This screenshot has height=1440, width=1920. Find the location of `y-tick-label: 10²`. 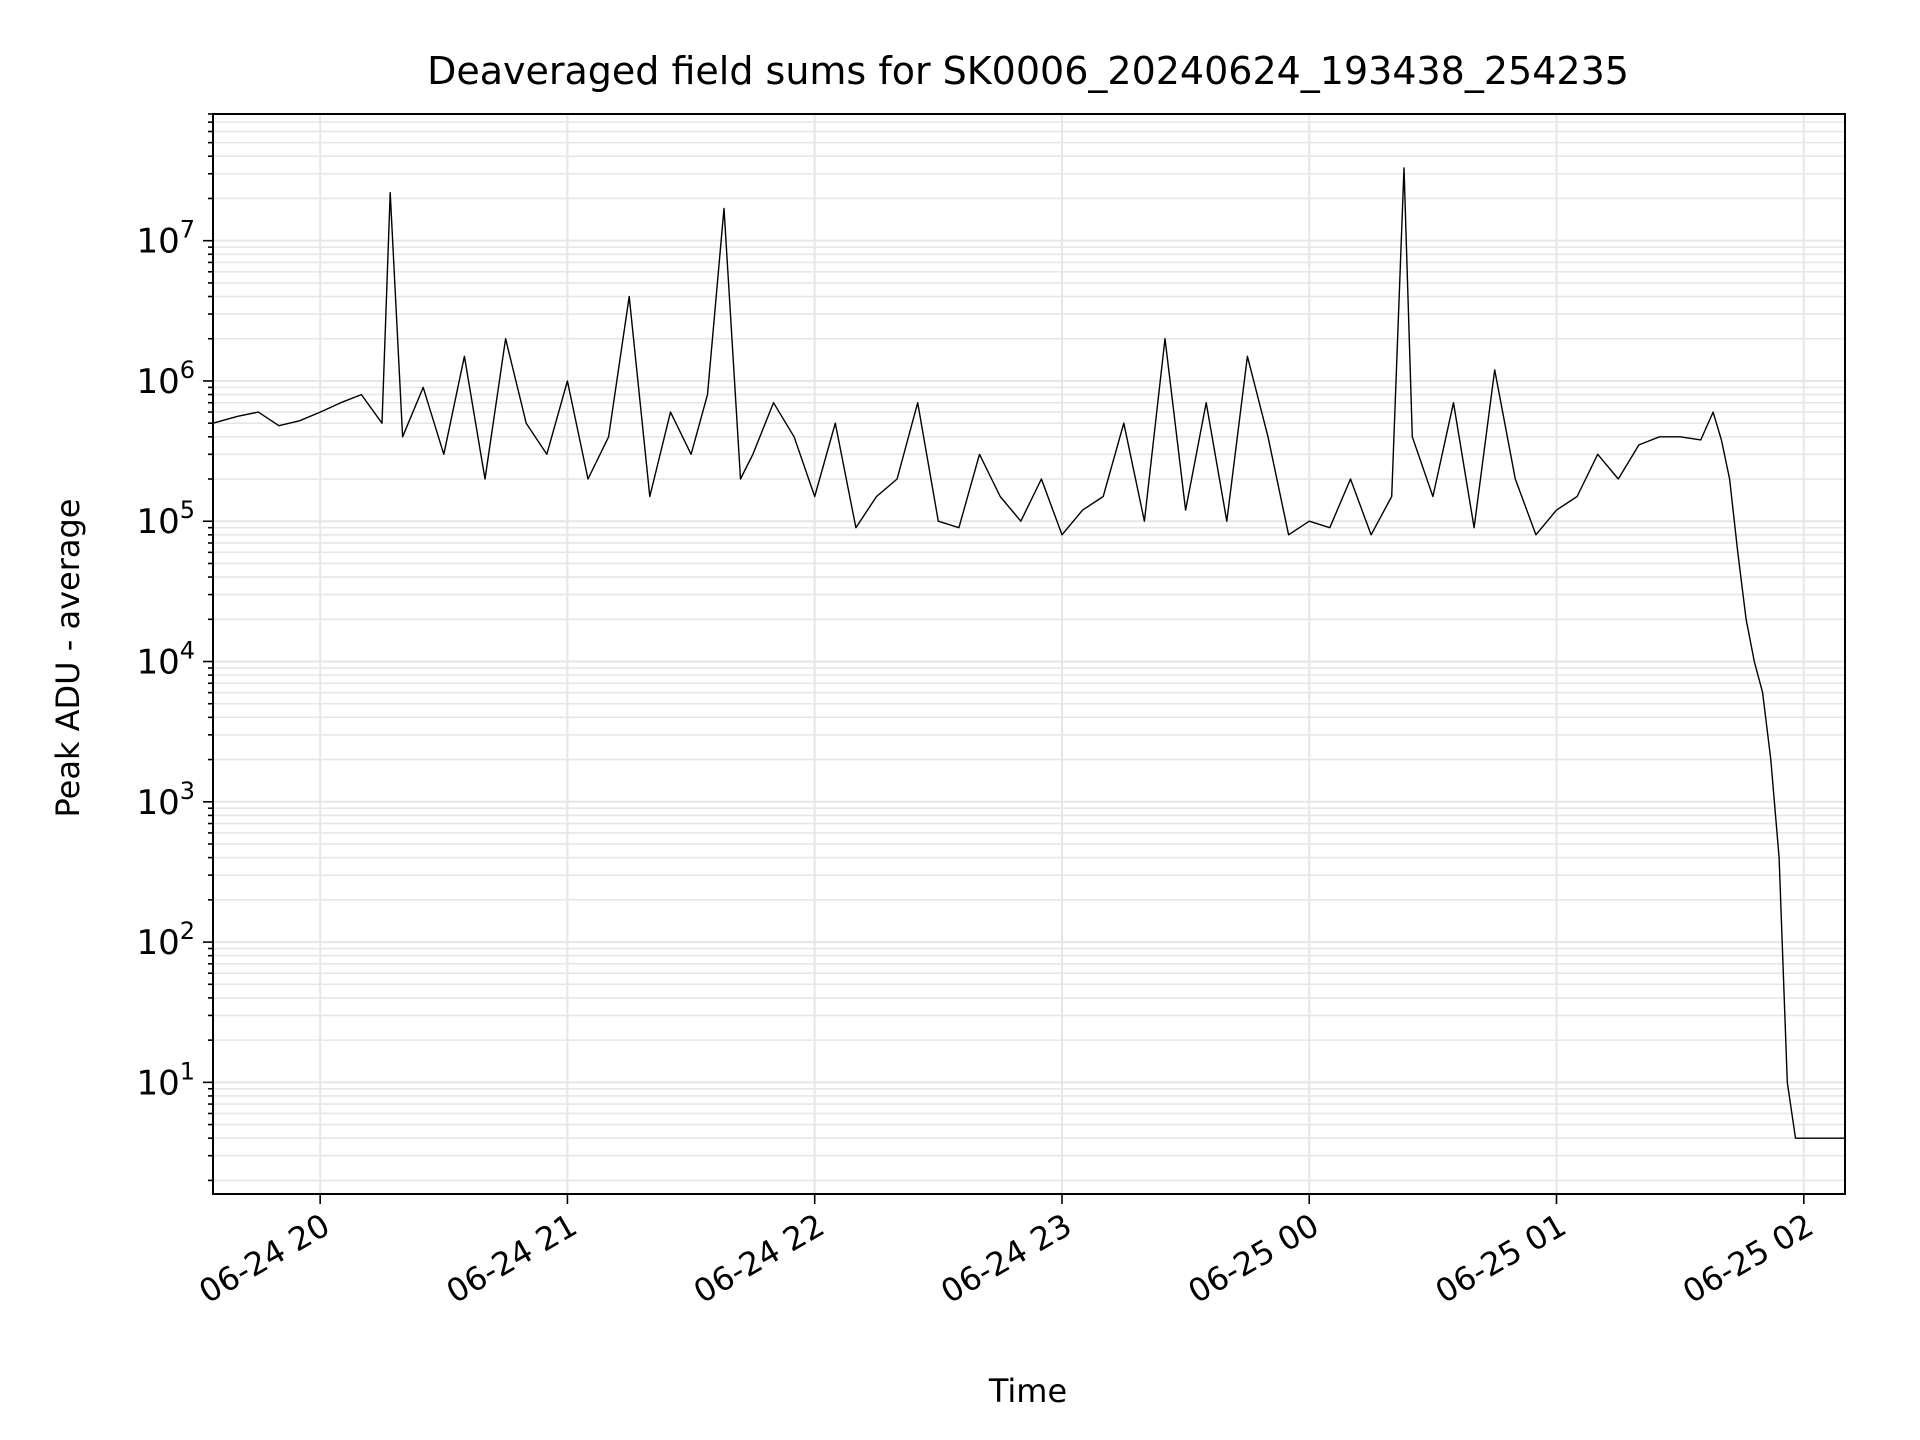

y-tick-label: 10² is located at coordinates (165, 940).